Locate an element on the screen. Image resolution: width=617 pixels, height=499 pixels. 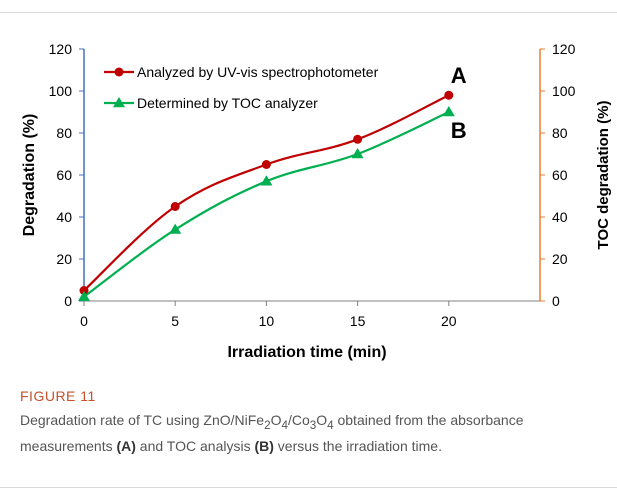
legend-label-2: Determined by TOC analyzer is located at coordinates (227, 103).